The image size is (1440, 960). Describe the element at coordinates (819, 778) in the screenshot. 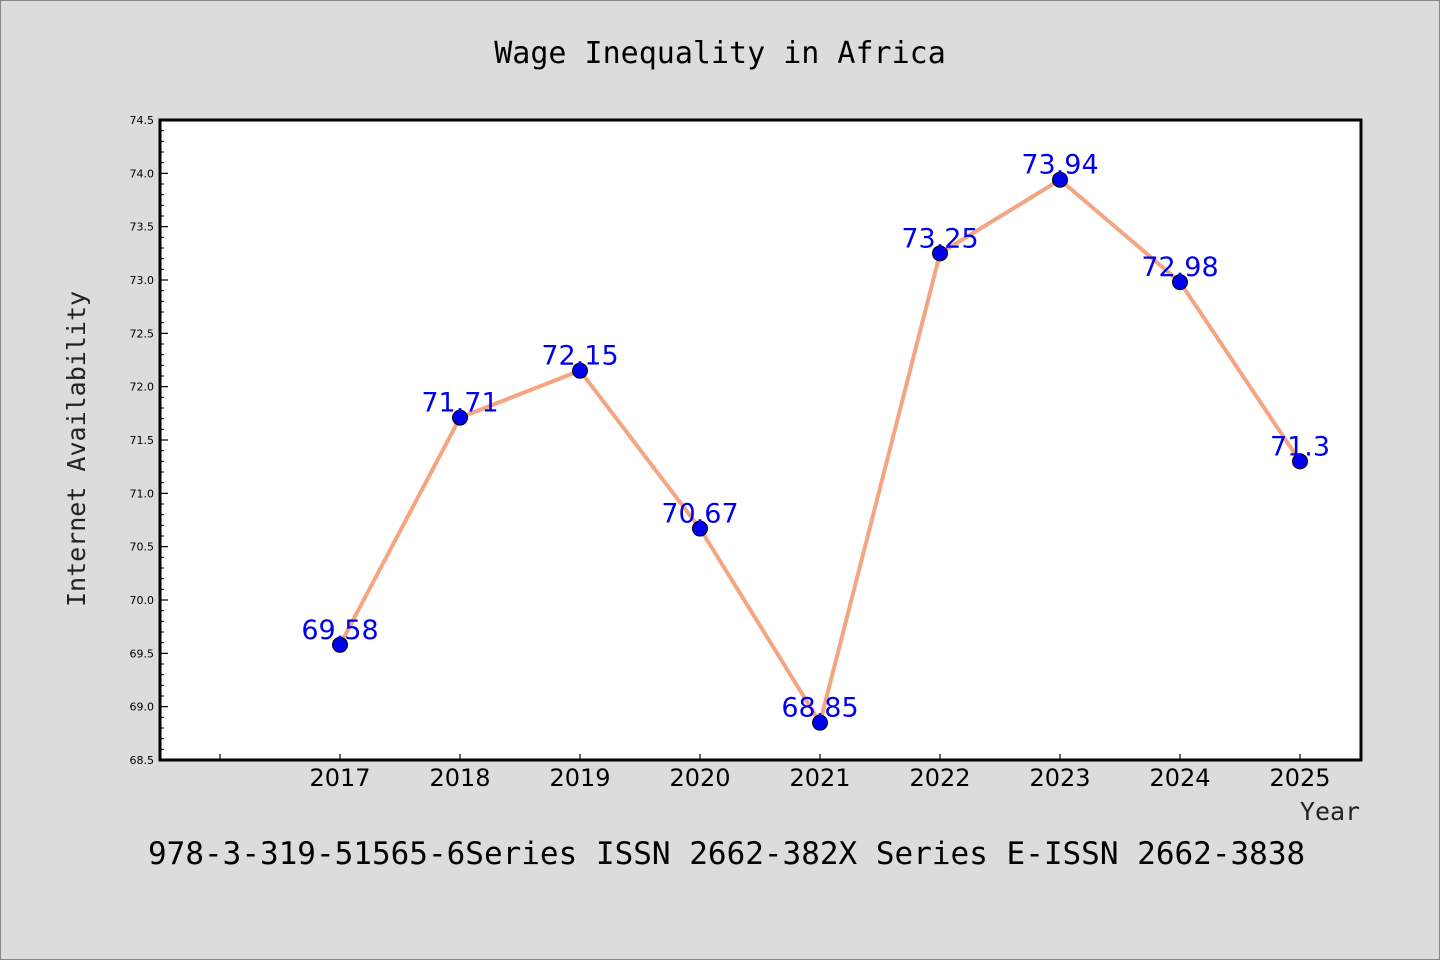

I see `x-tick-label: 2021` at that location.